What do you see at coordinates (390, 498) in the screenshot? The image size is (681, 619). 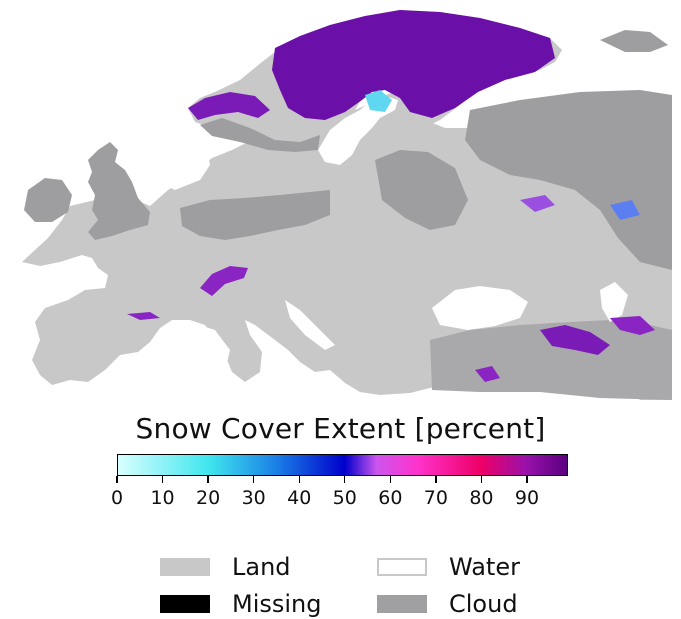 I see `colorbar-tick-label: 60` at bounding box center [390, 498].